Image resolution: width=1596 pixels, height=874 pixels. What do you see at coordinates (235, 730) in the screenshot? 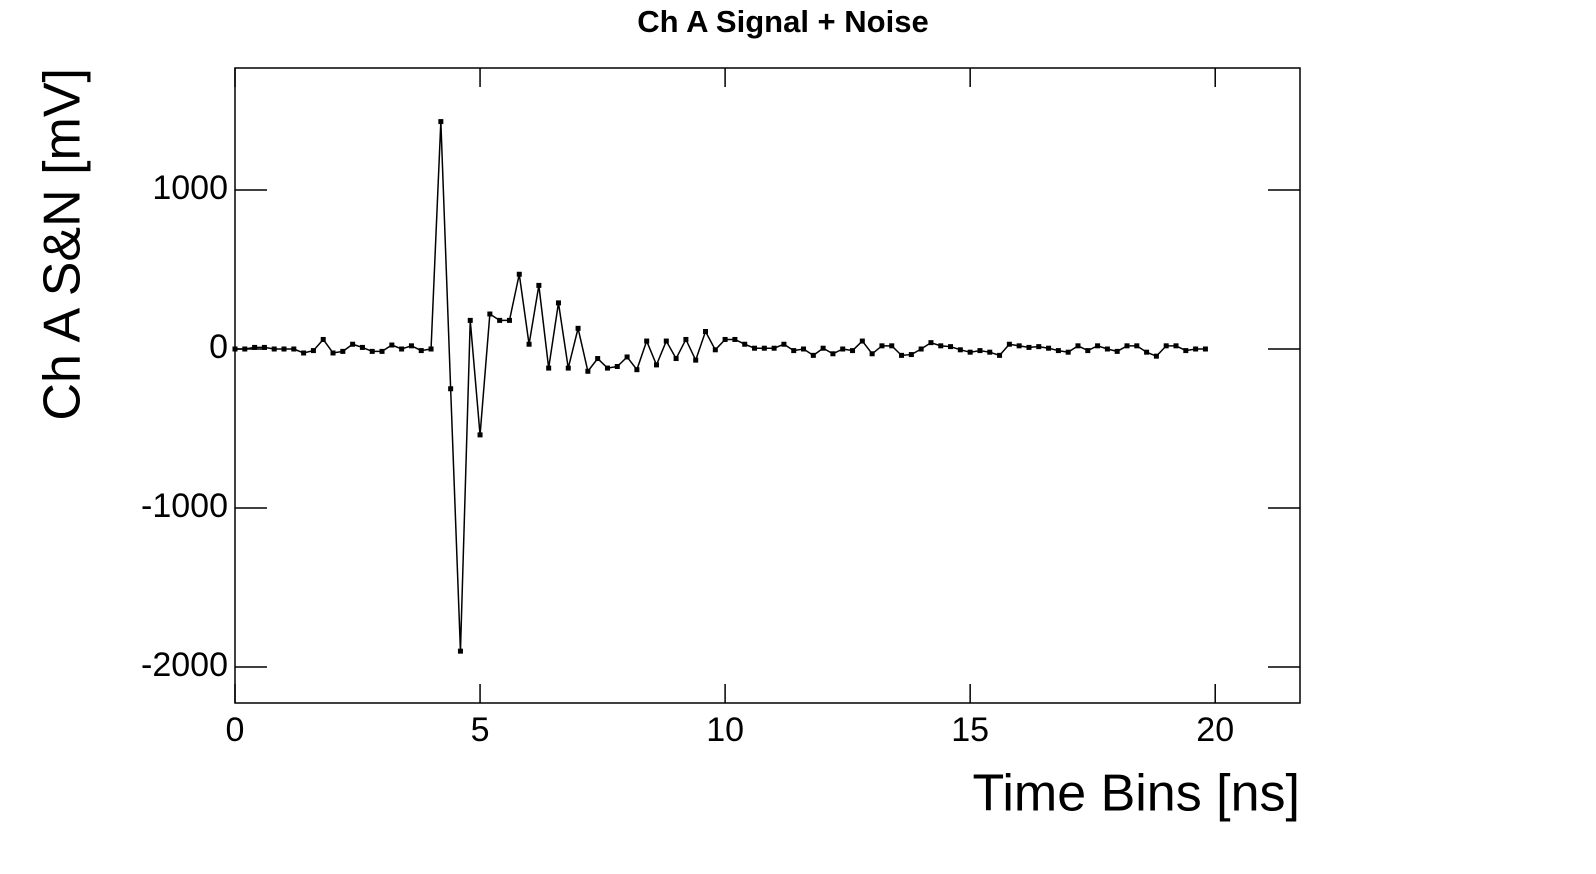
I see `x-tick-label: 0` at bounding box center [235, 730].